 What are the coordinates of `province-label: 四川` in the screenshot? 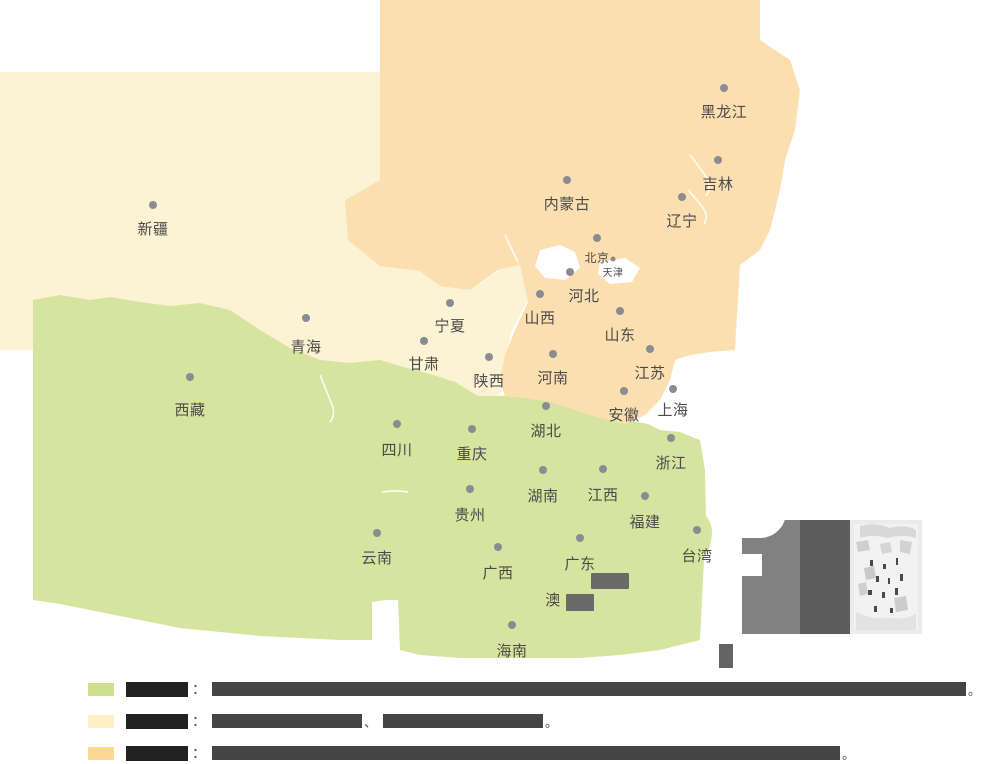 It's located at (397, 450).